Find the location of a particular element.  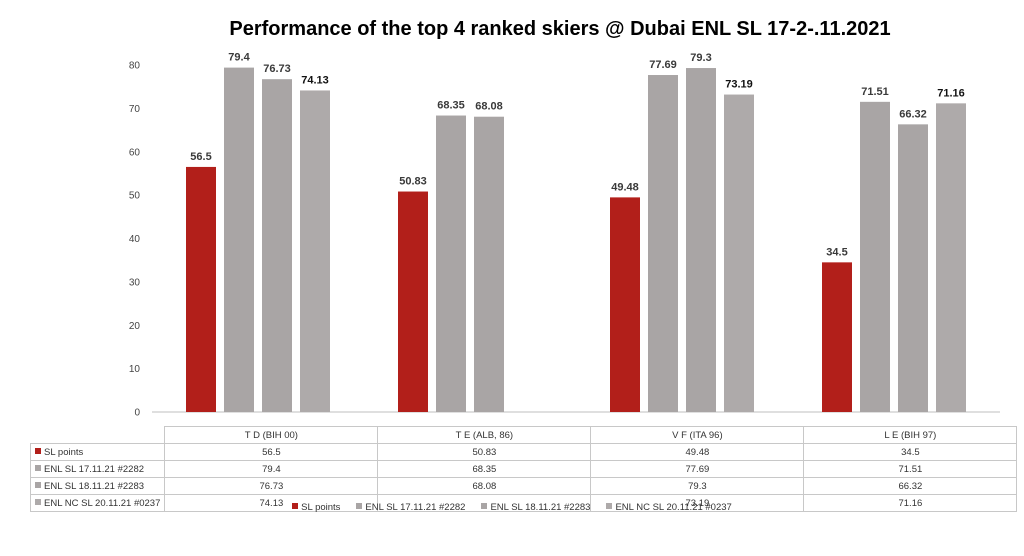

table-cell: 66.32 is located at coordinates (910, 486).